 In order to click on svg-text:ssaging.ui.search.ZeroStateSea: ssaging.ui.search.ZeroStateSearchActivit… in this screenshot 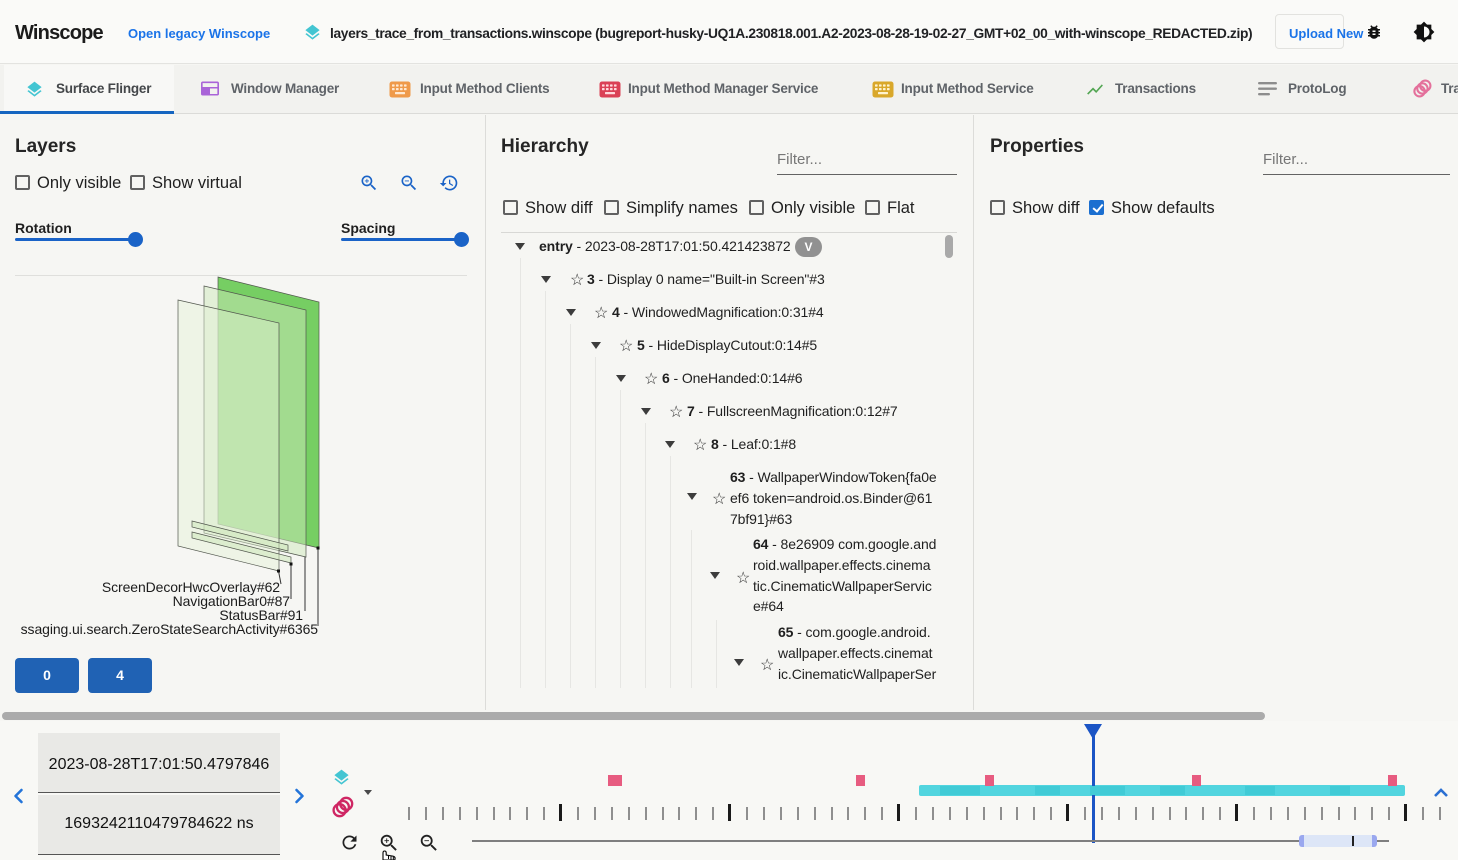, I will do `click(170, 629)`.